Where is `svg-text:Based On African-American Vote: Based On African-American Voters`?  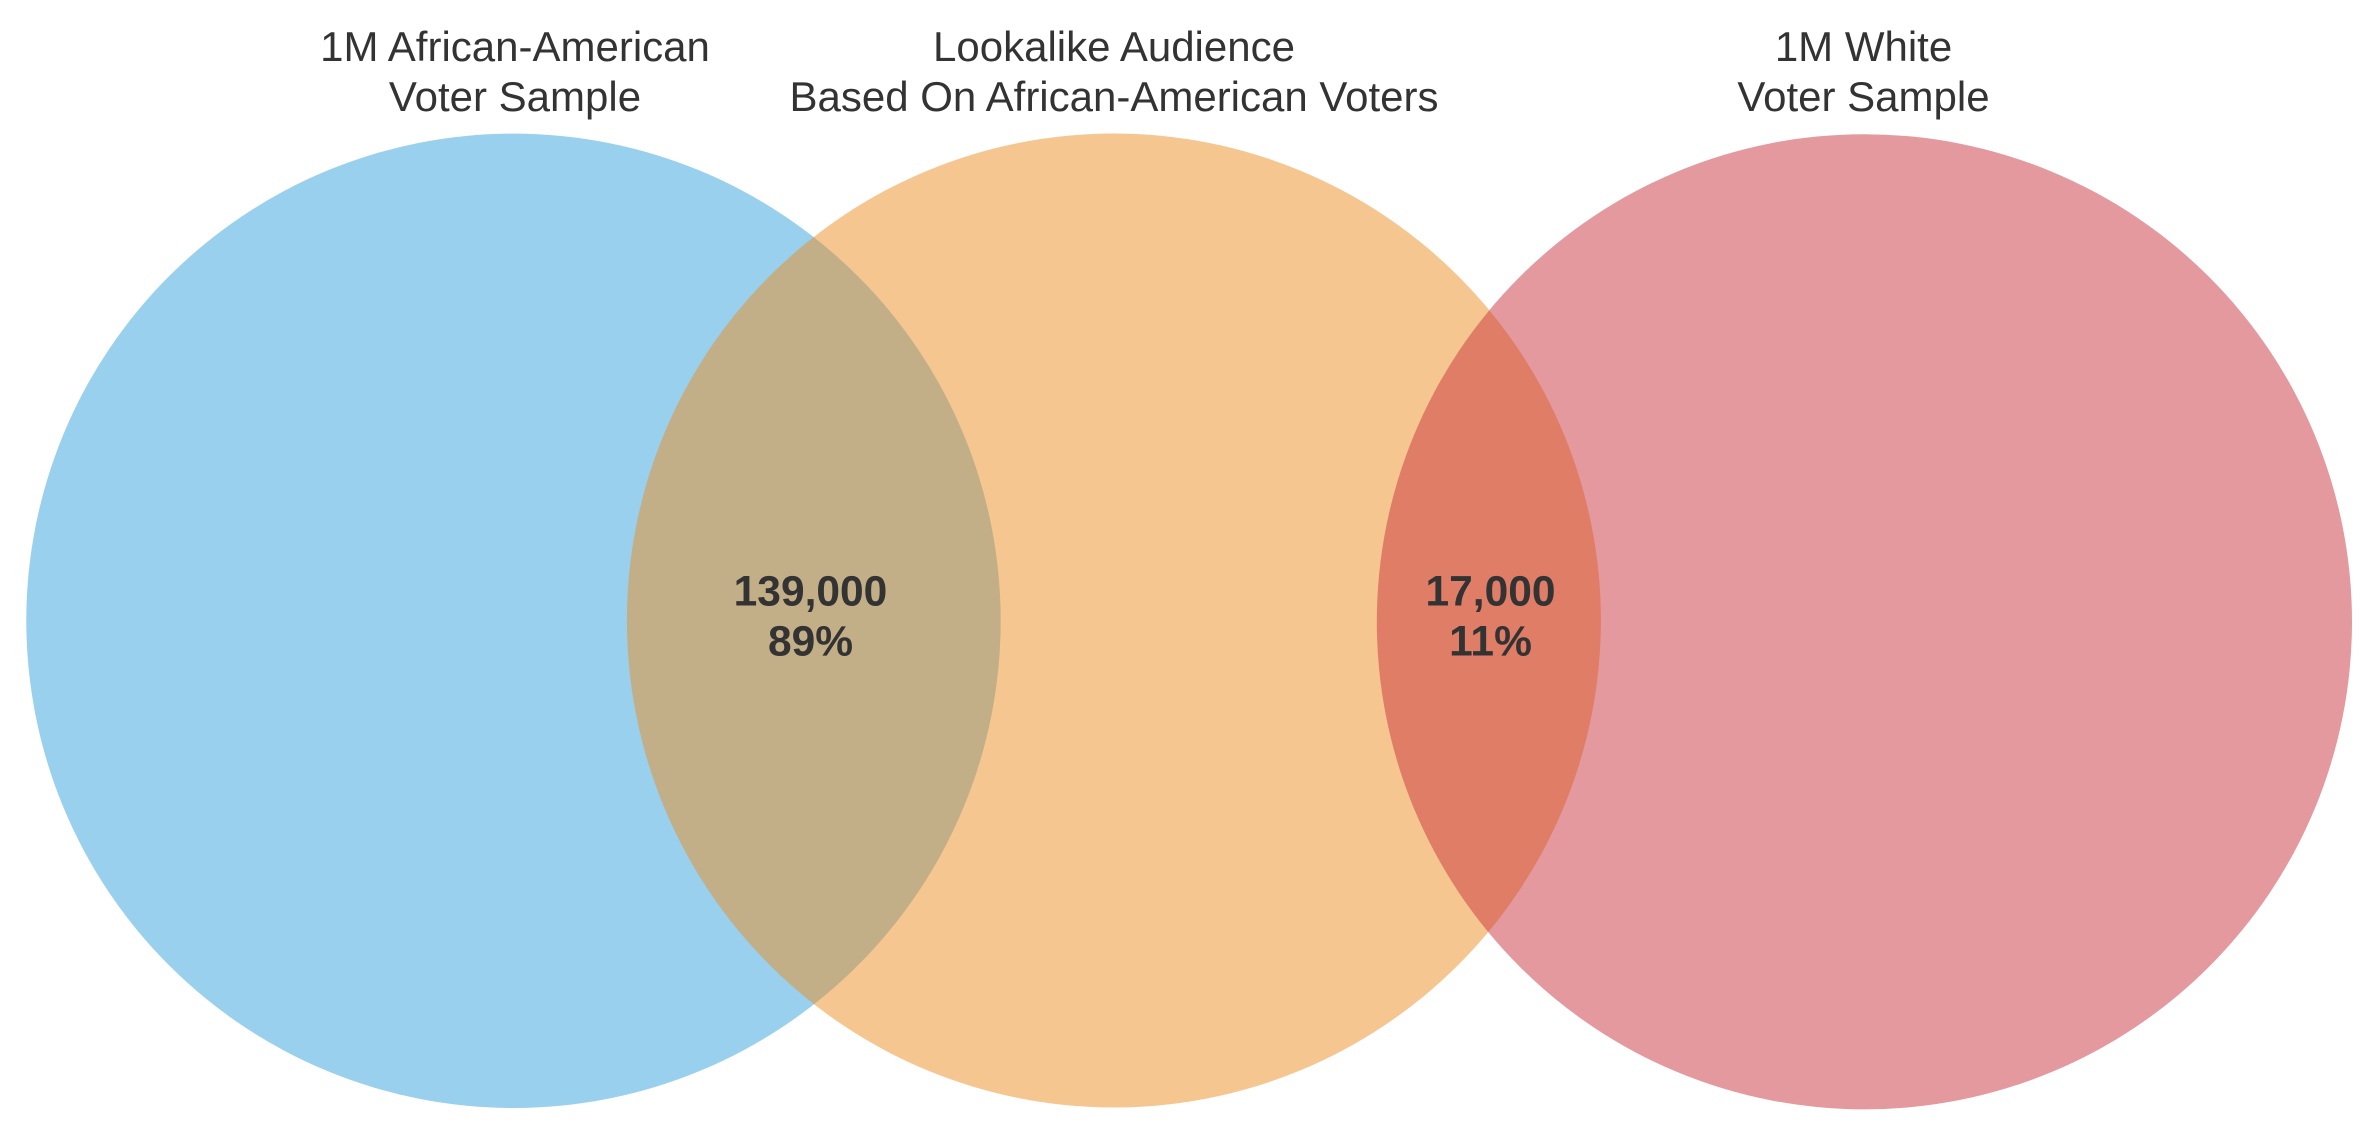
svg-text:Based On African-American Vote: Based On African-American Voters is located at coordinates (1114, 96).